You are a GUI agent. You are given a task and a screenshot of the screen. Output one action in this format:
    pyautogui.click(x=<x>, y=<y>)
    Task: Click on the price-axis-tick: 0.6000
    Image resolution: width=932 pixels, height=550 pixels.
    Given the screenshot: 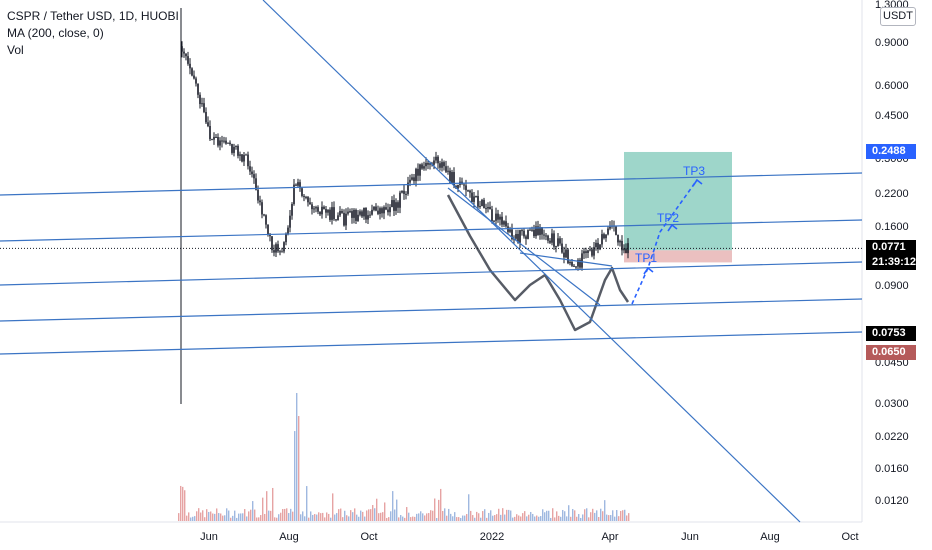 What is the action you would take?
    pyautogui.click(x=892, y=86)
    